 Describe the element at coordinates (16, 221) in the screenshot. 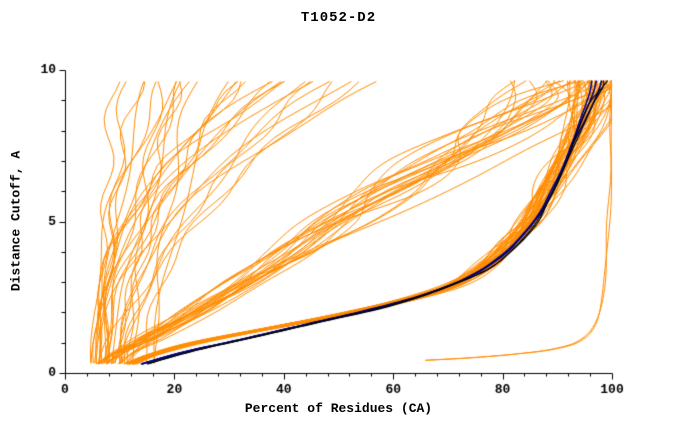

I see `y-axis-label: Distance Cutoff, A` at that location.